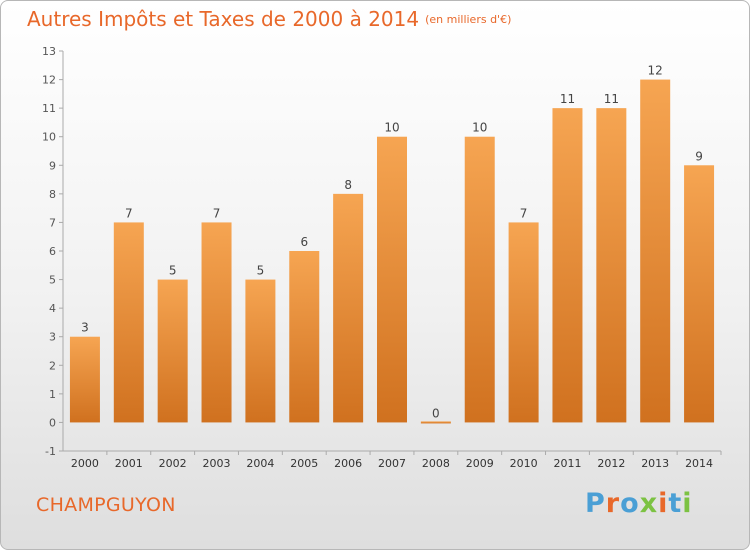 This screenshot has width=750, height=550. What do you see at coordinates (52, 394) in the screenshot?
I see `y-tick-label: 1` at bounding box center [52, 394].